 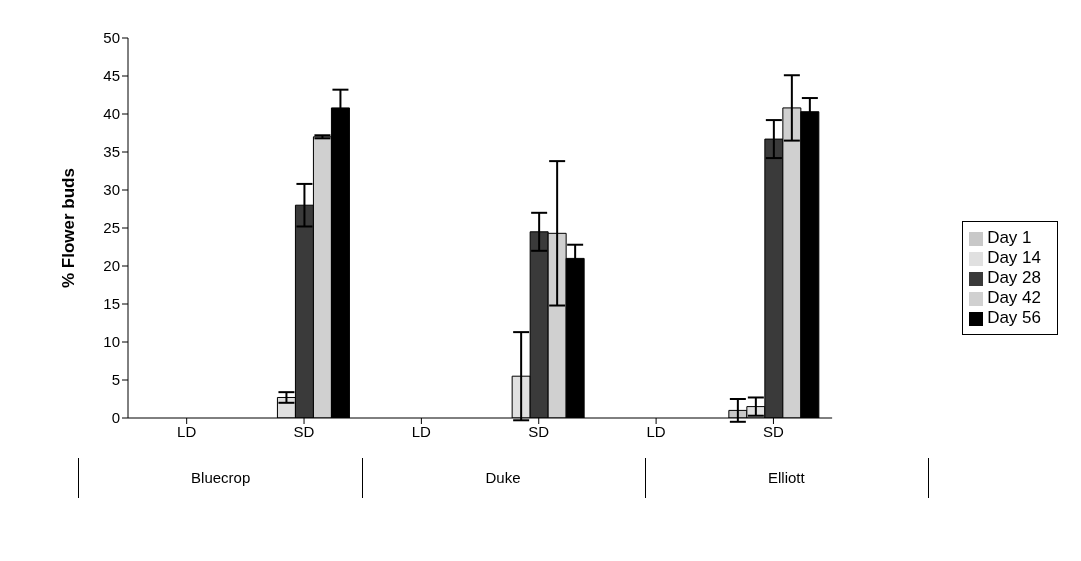 What do you see at coordinates (786, 478) in the screenshot?
I see `text: Elliott` at bounding box center [786, 478].